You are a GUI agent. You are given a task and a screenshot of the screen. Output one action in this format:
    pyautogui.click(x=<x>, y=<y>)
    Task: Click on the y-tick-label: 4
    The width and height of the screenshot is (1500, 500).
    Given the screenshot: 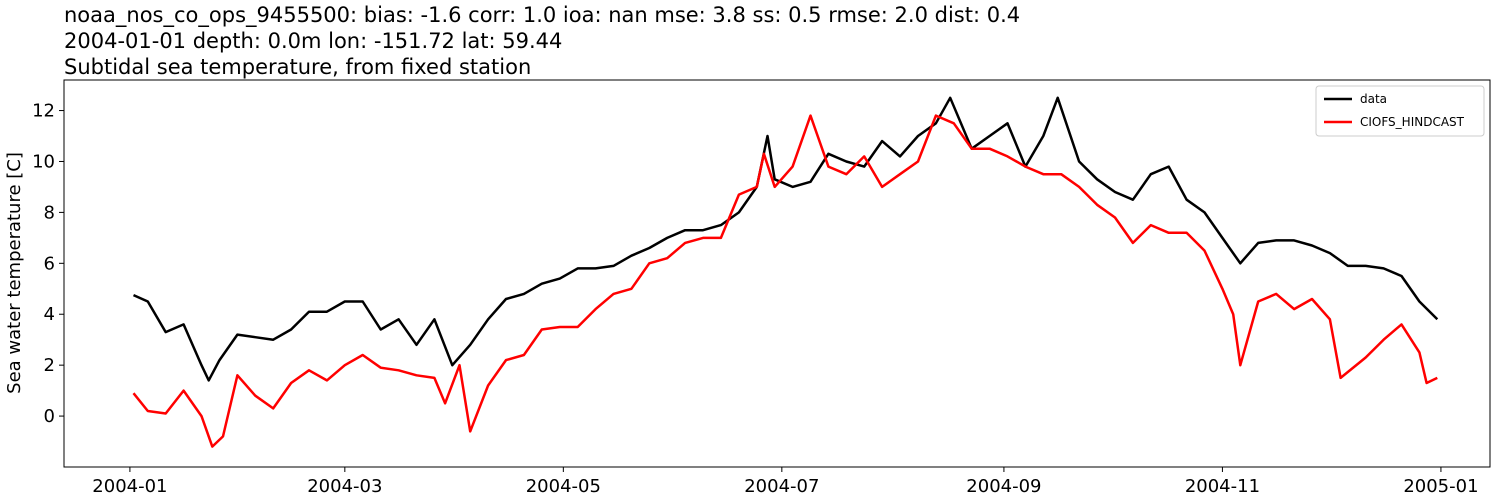 What is the action you would take?
    pyautogui.click(x=49, y=314)
    